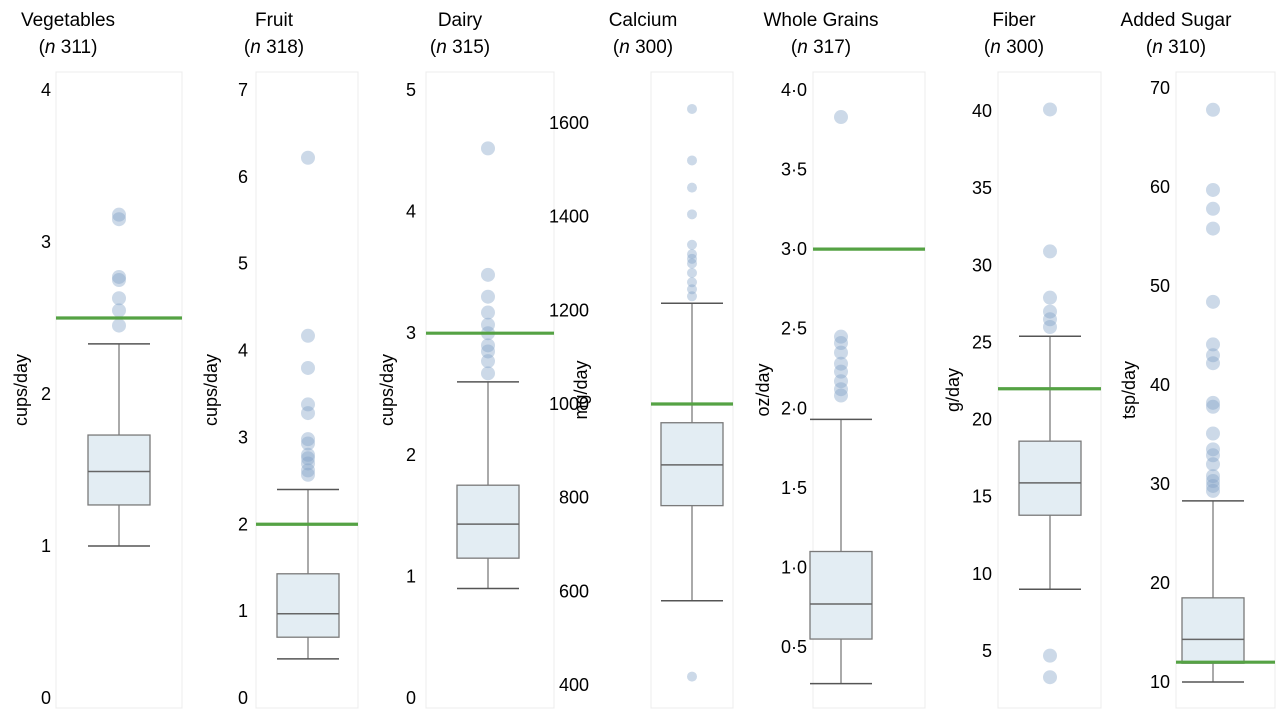  What do you see at coordinates (982, 497) in the screenshot?
I see `fiber-tick-label: 15` at bounding box center [982, 497].